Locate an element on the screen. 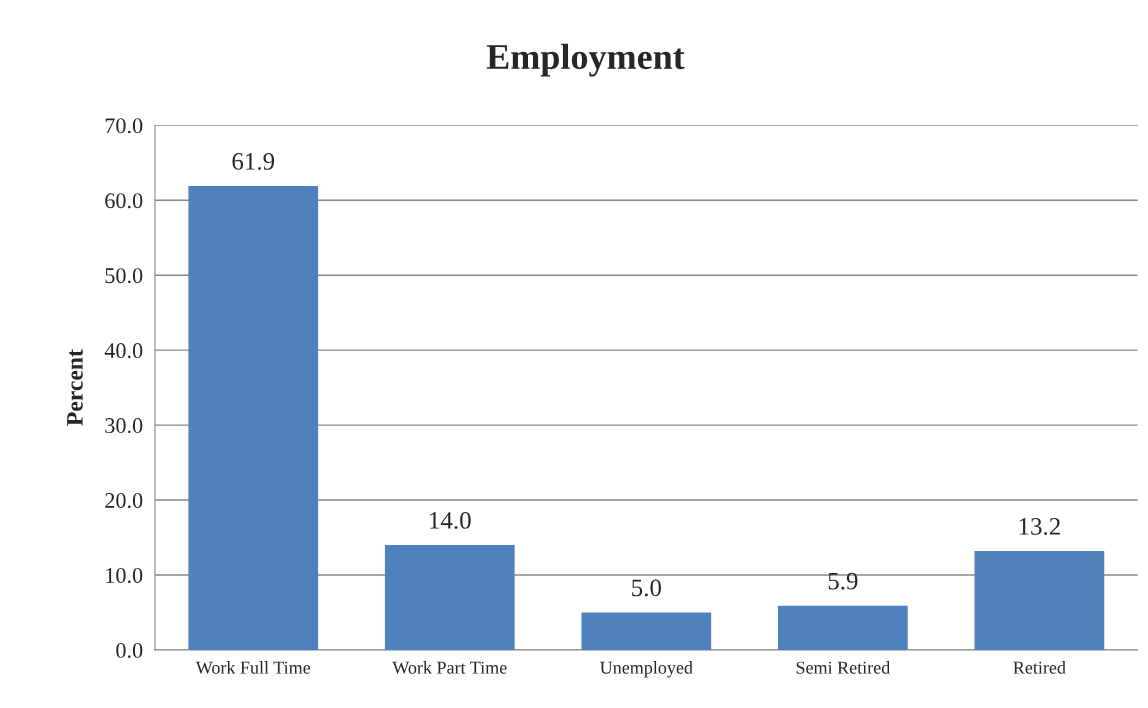 Image resolution: width=1148 pixels, height=708 pixels. x-tick-label: Retired is located at coordinates (1039, 667).